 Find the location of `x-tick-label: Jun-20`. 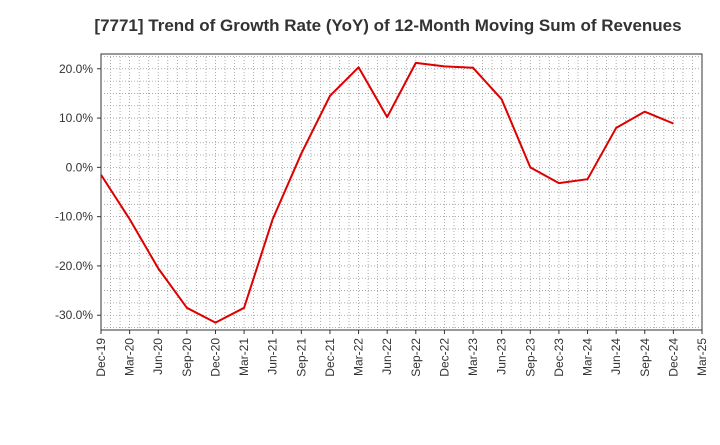

x-tick-label: Jun-20 is located at coordinates (158, 356).